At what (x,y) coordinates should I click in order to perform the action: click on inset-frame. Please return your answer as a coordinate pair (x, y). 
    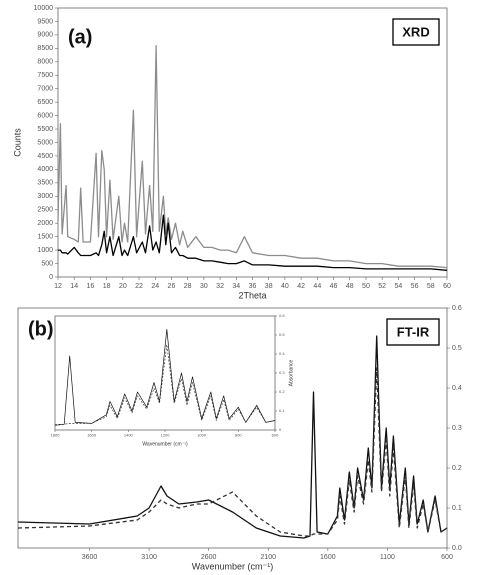
    Looking at the image, I should click on (165, 373).